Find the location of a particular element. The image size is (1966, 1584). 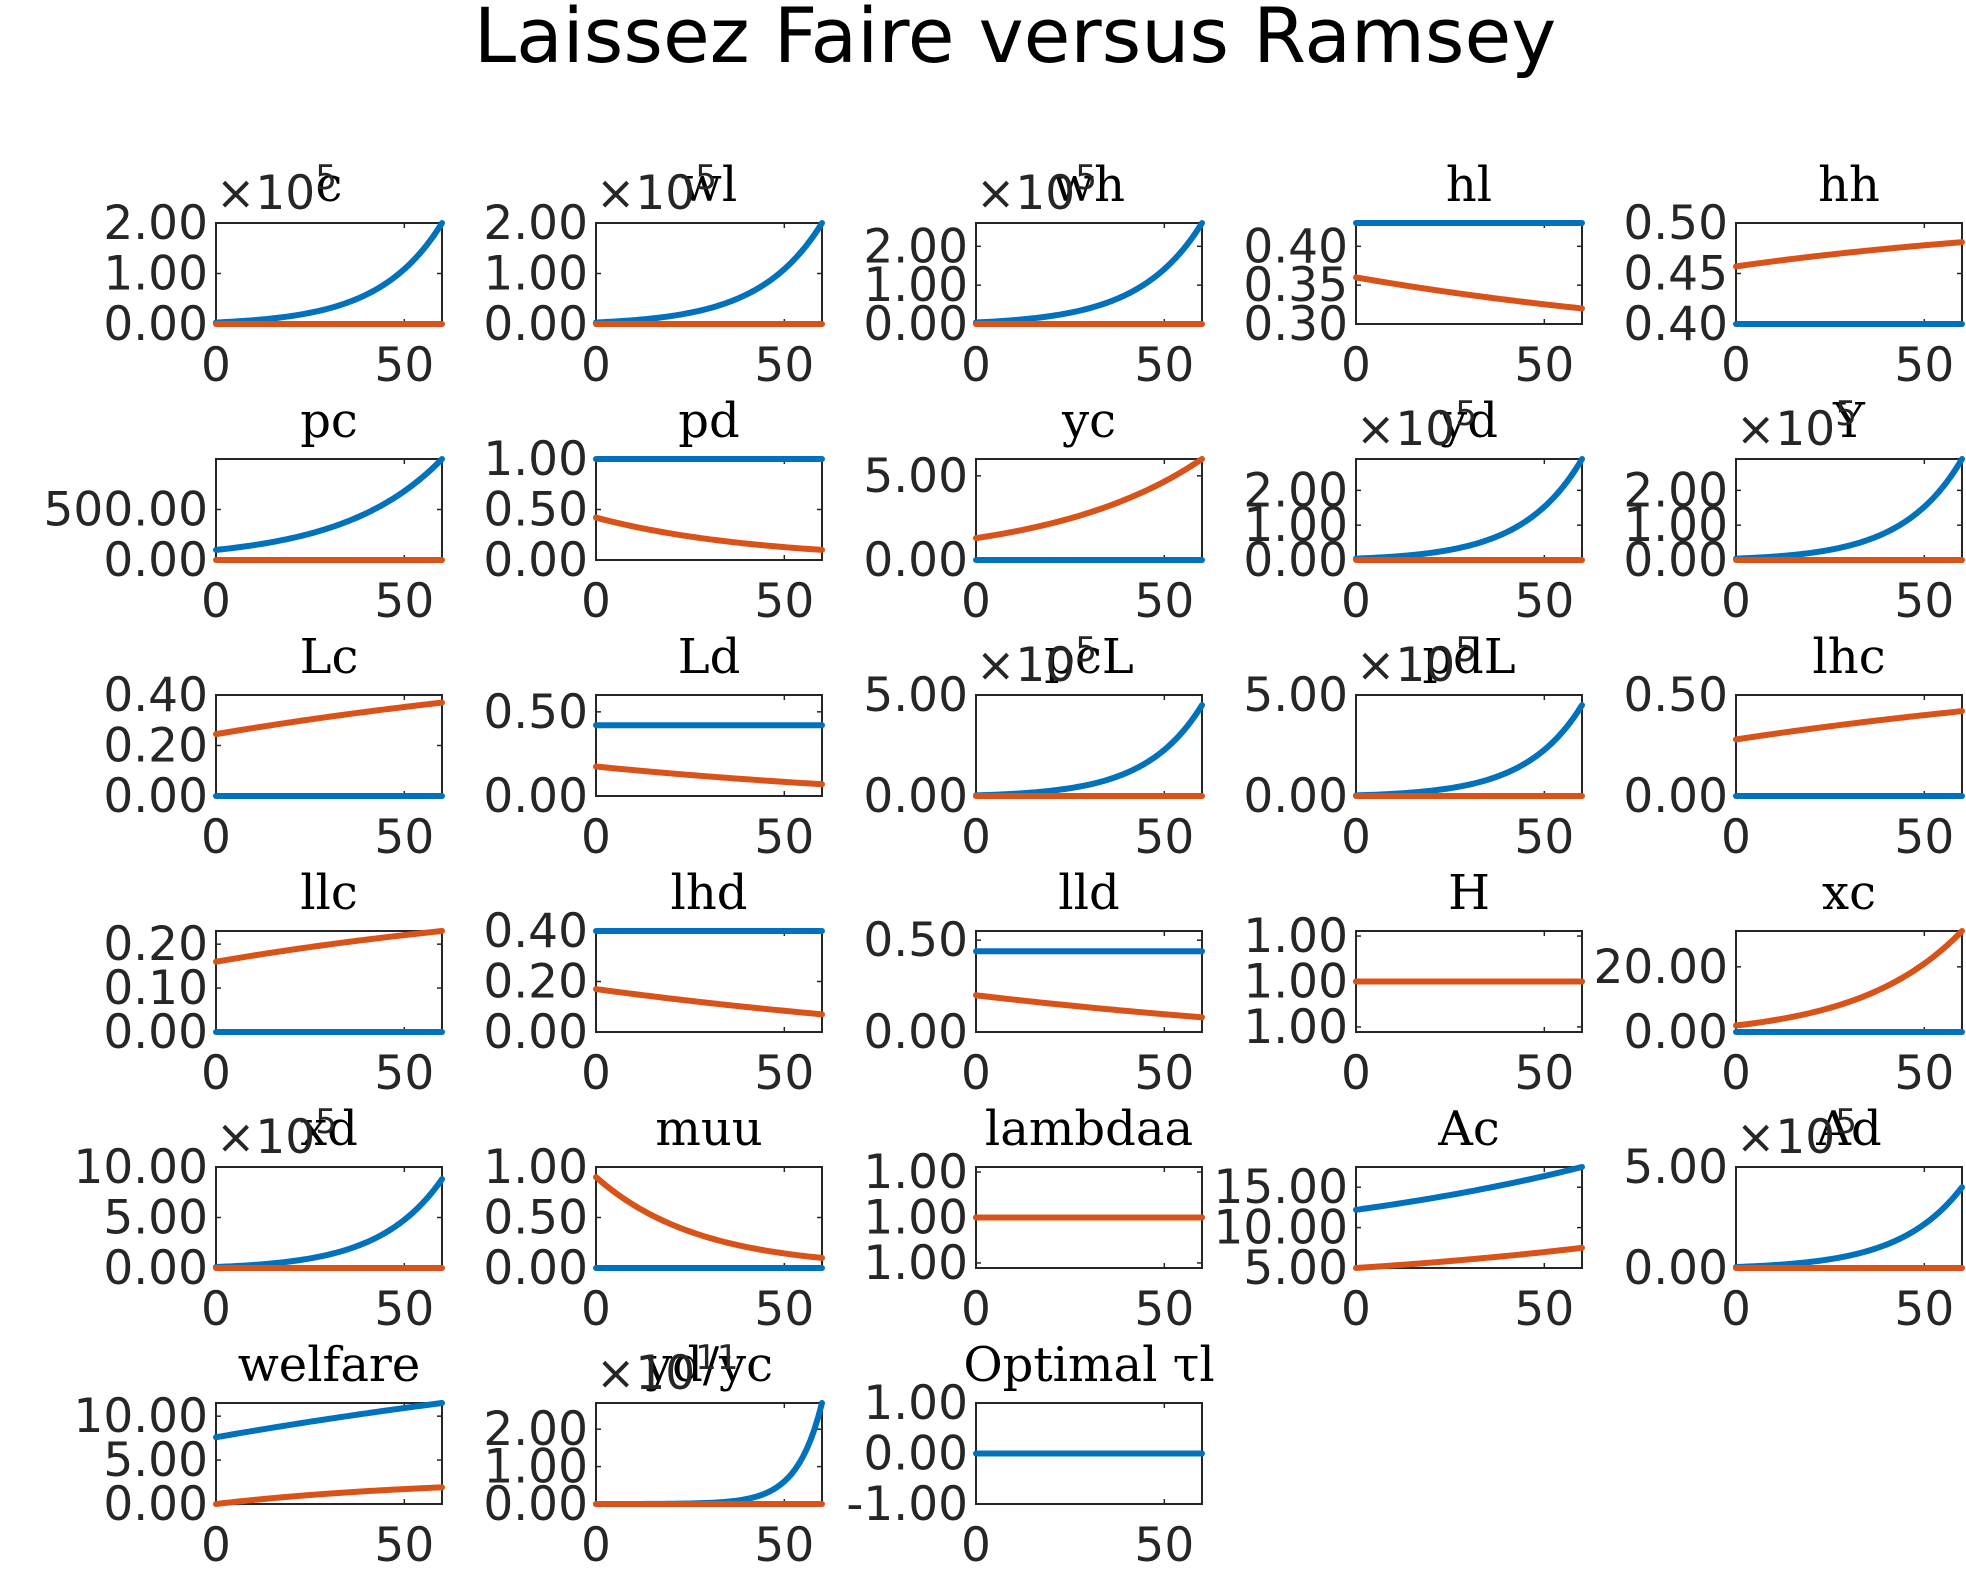

subplot-muu: muu 0.000.501.00 0 50 is located at coordinates (654, 1219).